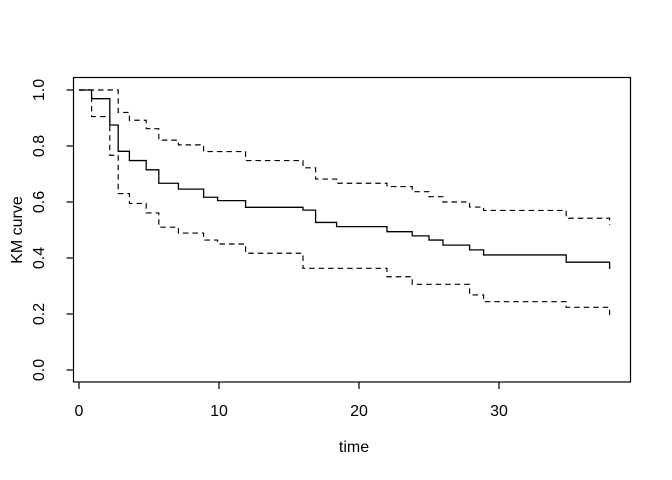 The image size is (672, 480). Describe the element at coordinates (39, 146) in the screenshot. I see `y-tick-label: 0.8` at that location.